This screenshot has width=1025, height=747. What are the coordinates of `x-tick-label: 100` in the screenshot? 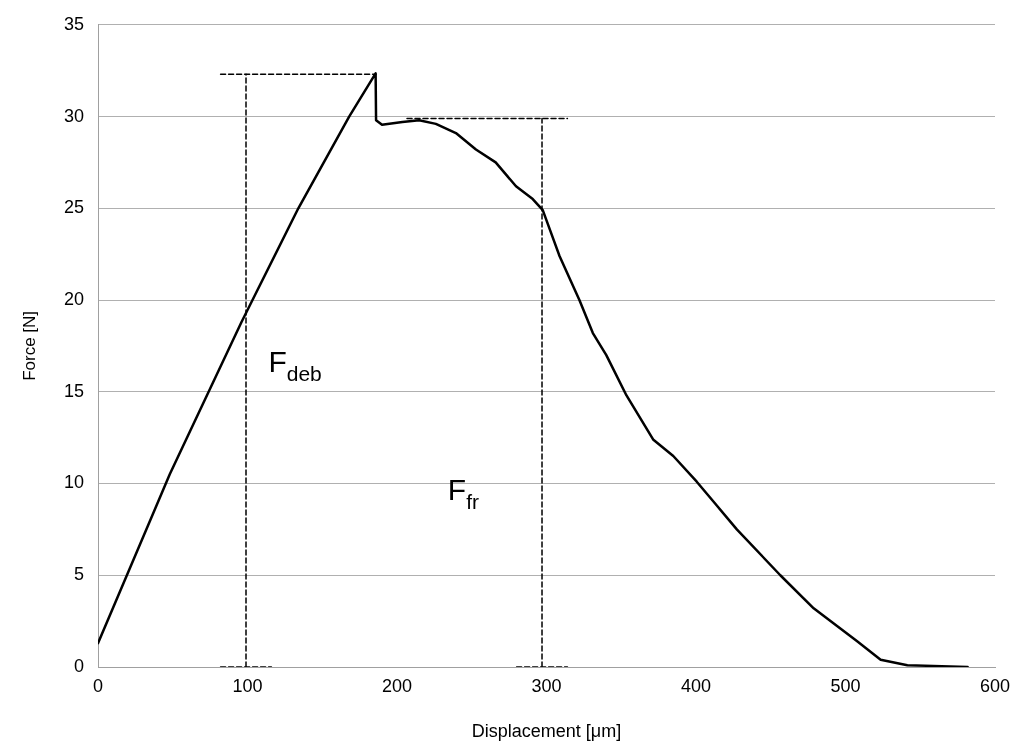 It's located at (247, 685).